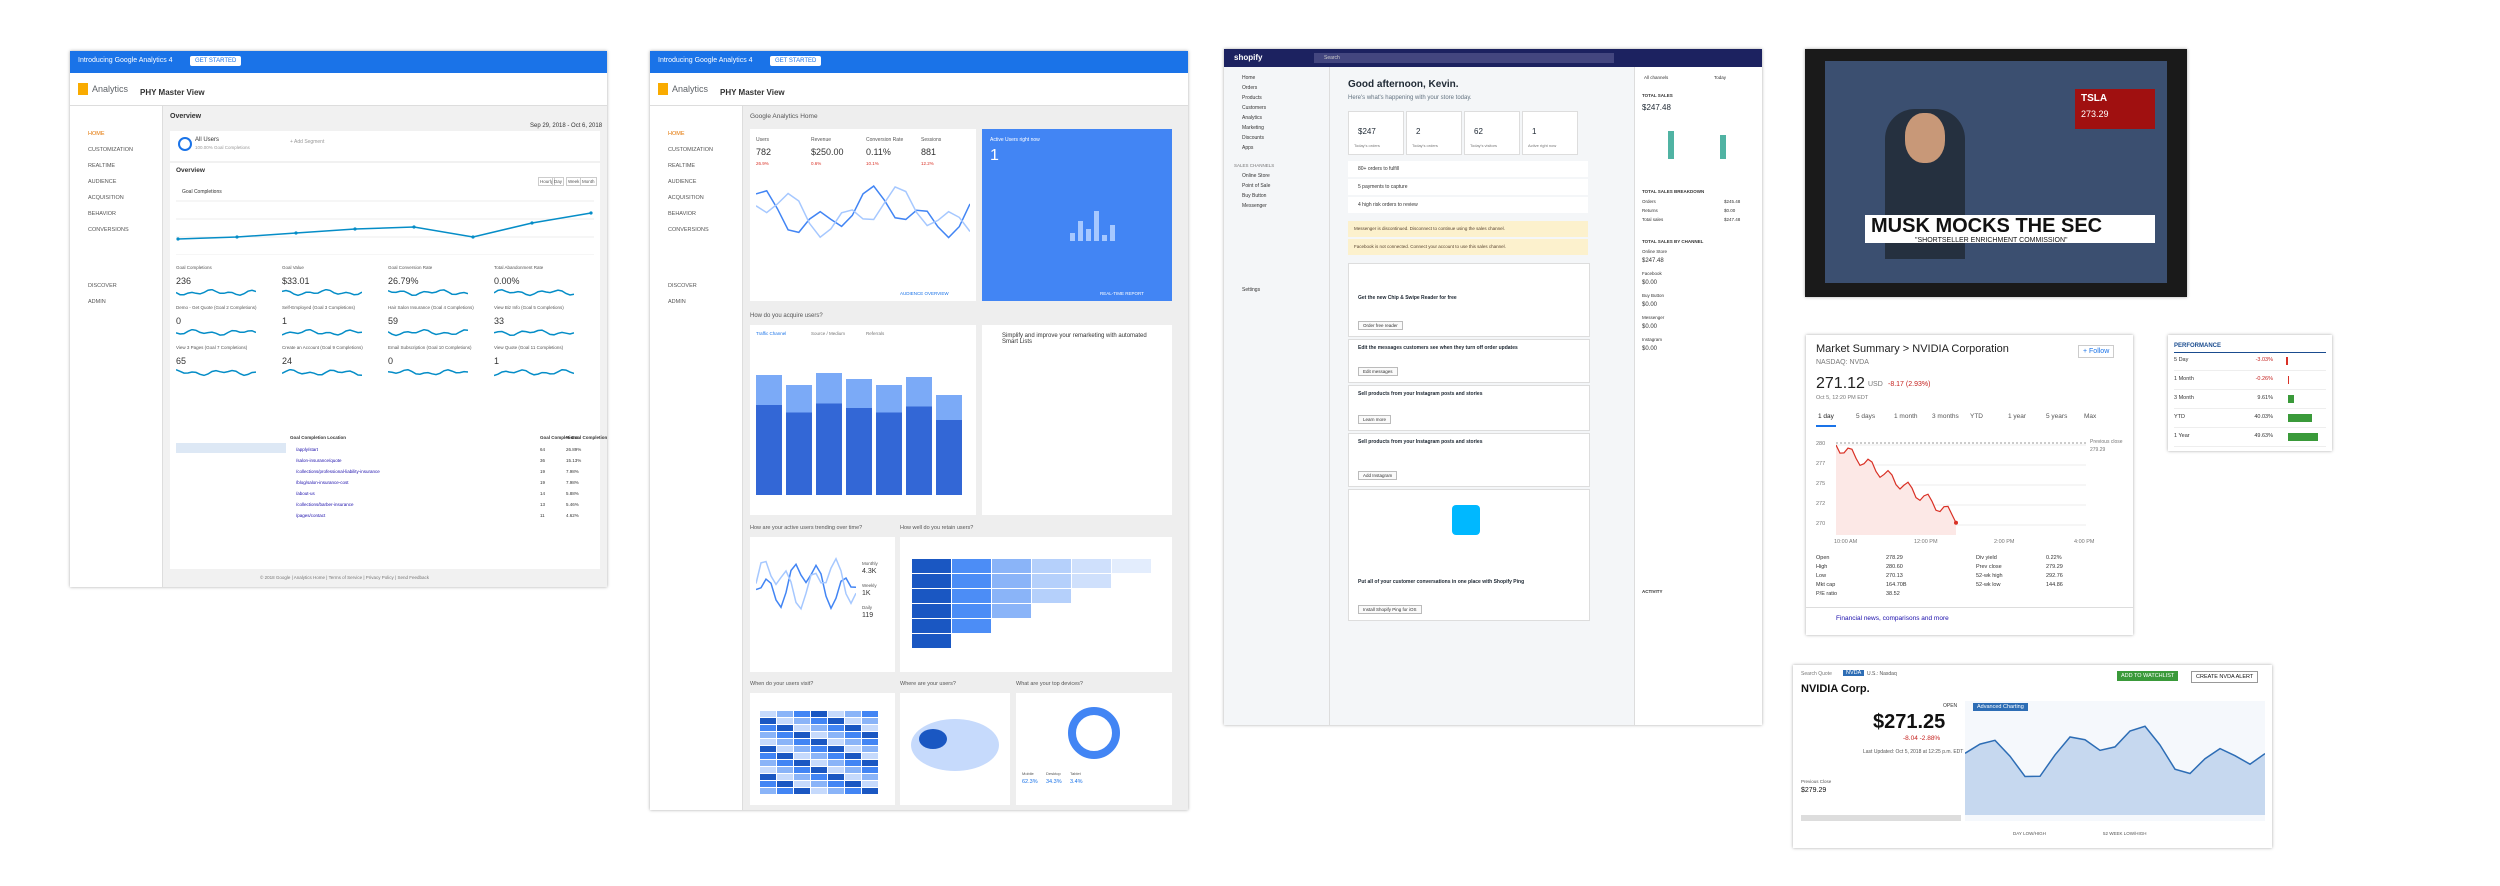 This screenshot has height=886, width=2500. I want to click on filter: Today, so click(1720, 77).